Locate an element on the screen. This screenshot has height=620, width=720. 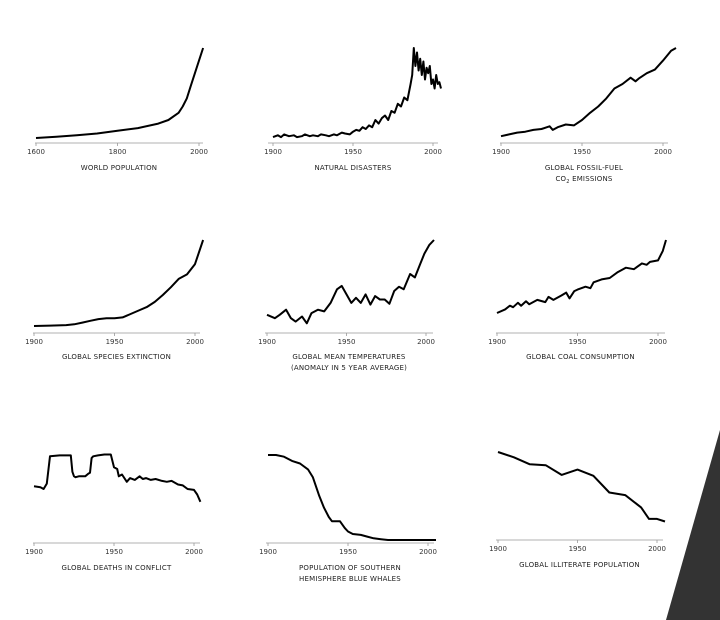
chart-panel: 1900 1950 2000 GLOBAL DEATHS IN CONFLICT is located at coordinates (114, 512).